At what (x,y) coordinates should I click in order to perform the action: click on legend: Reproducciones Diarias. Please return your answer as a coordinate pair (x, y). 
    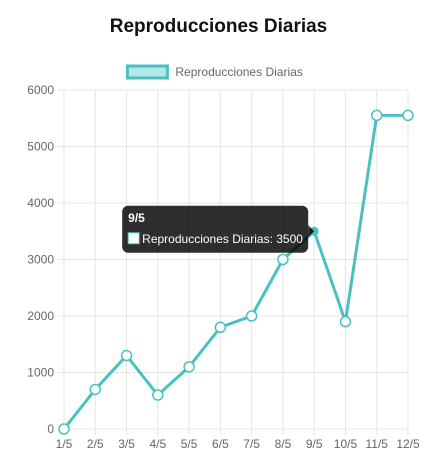
    Looking at the image, I should click on (214, 72).